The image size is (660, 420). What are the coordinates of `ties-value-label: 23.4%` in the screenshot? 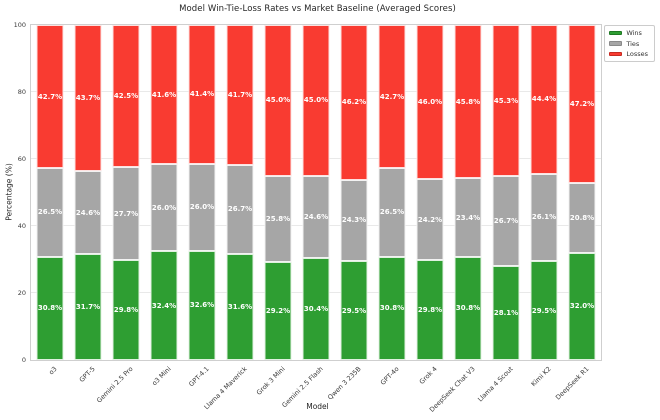 It's located at (468, 217).